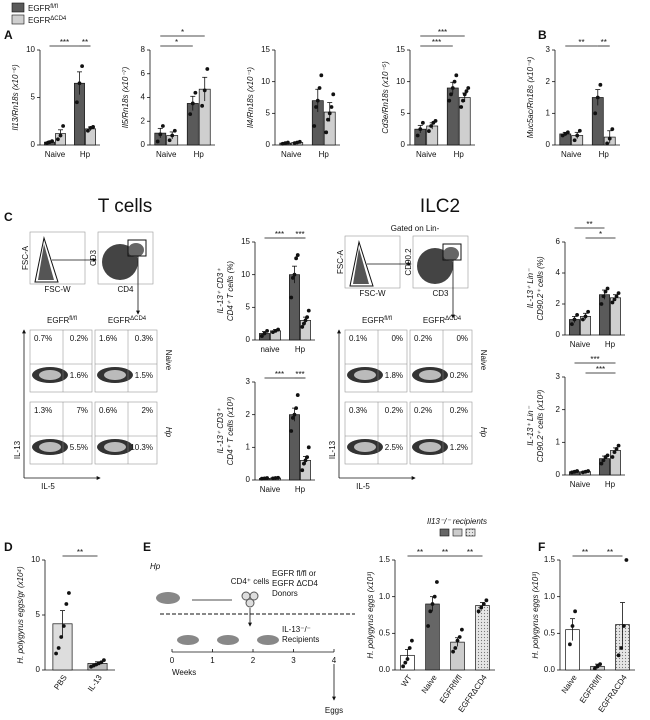 The height and width of the screenshot is (720, 650). I want to click on y-axis-label: Muc5ac/Rn18s (x10⁻⁴), so click(530, 97).